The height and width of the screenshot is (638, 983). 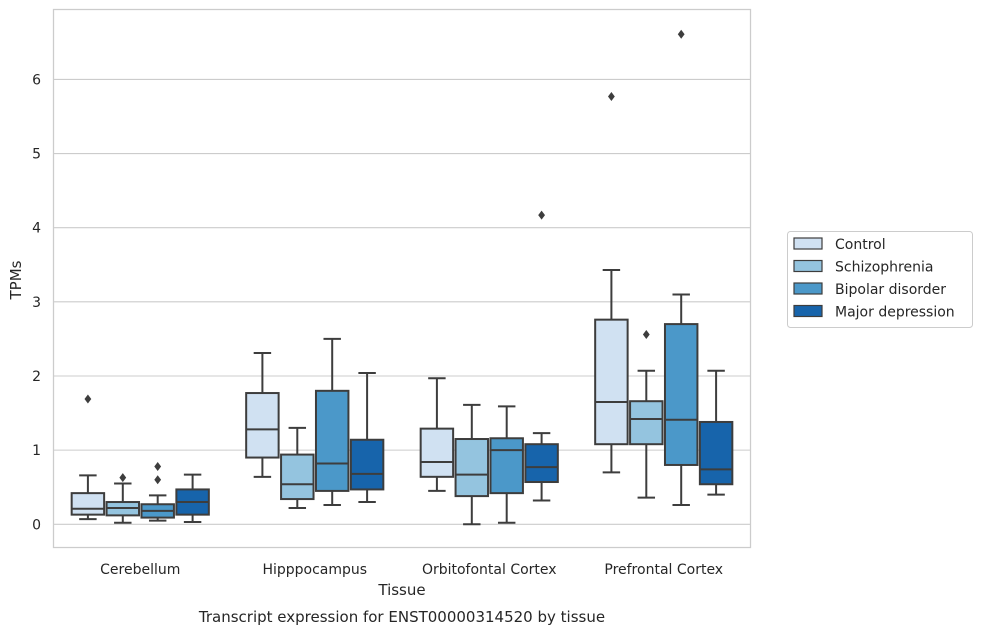 What do you see at coordinates (36, 80) in the screenshot?
I see `y-tick-label: 6` at bounding box center [36, 80].